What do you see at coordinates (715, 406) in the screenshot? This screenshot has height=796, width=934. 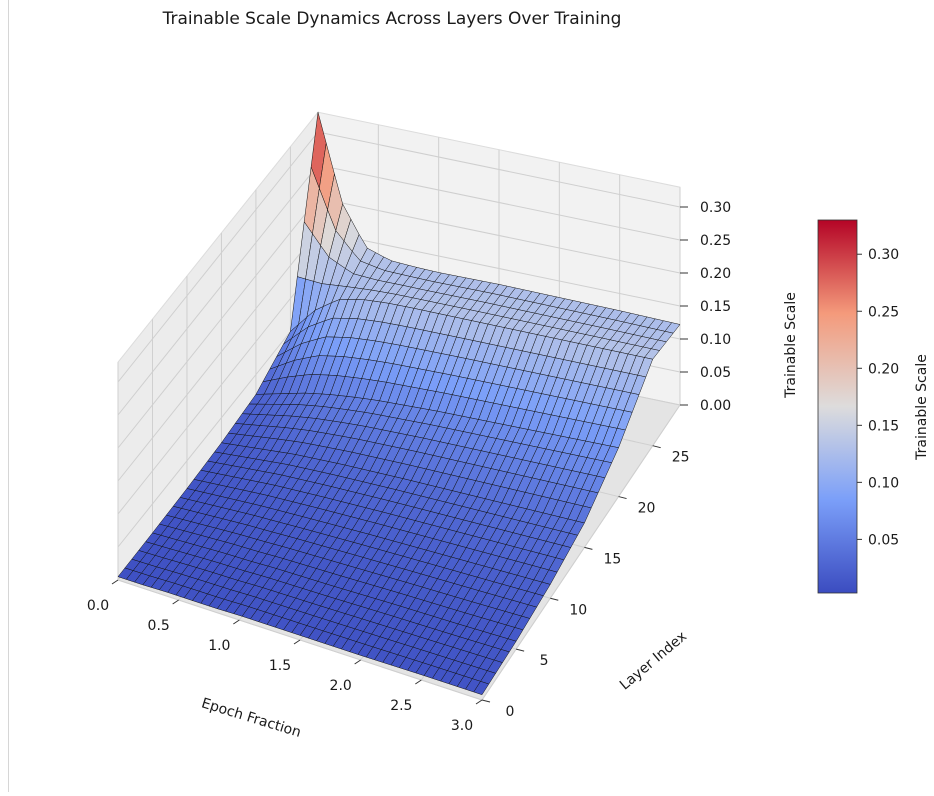 I see `z-tick-label: 0.00` at bounding box center [715, 406].